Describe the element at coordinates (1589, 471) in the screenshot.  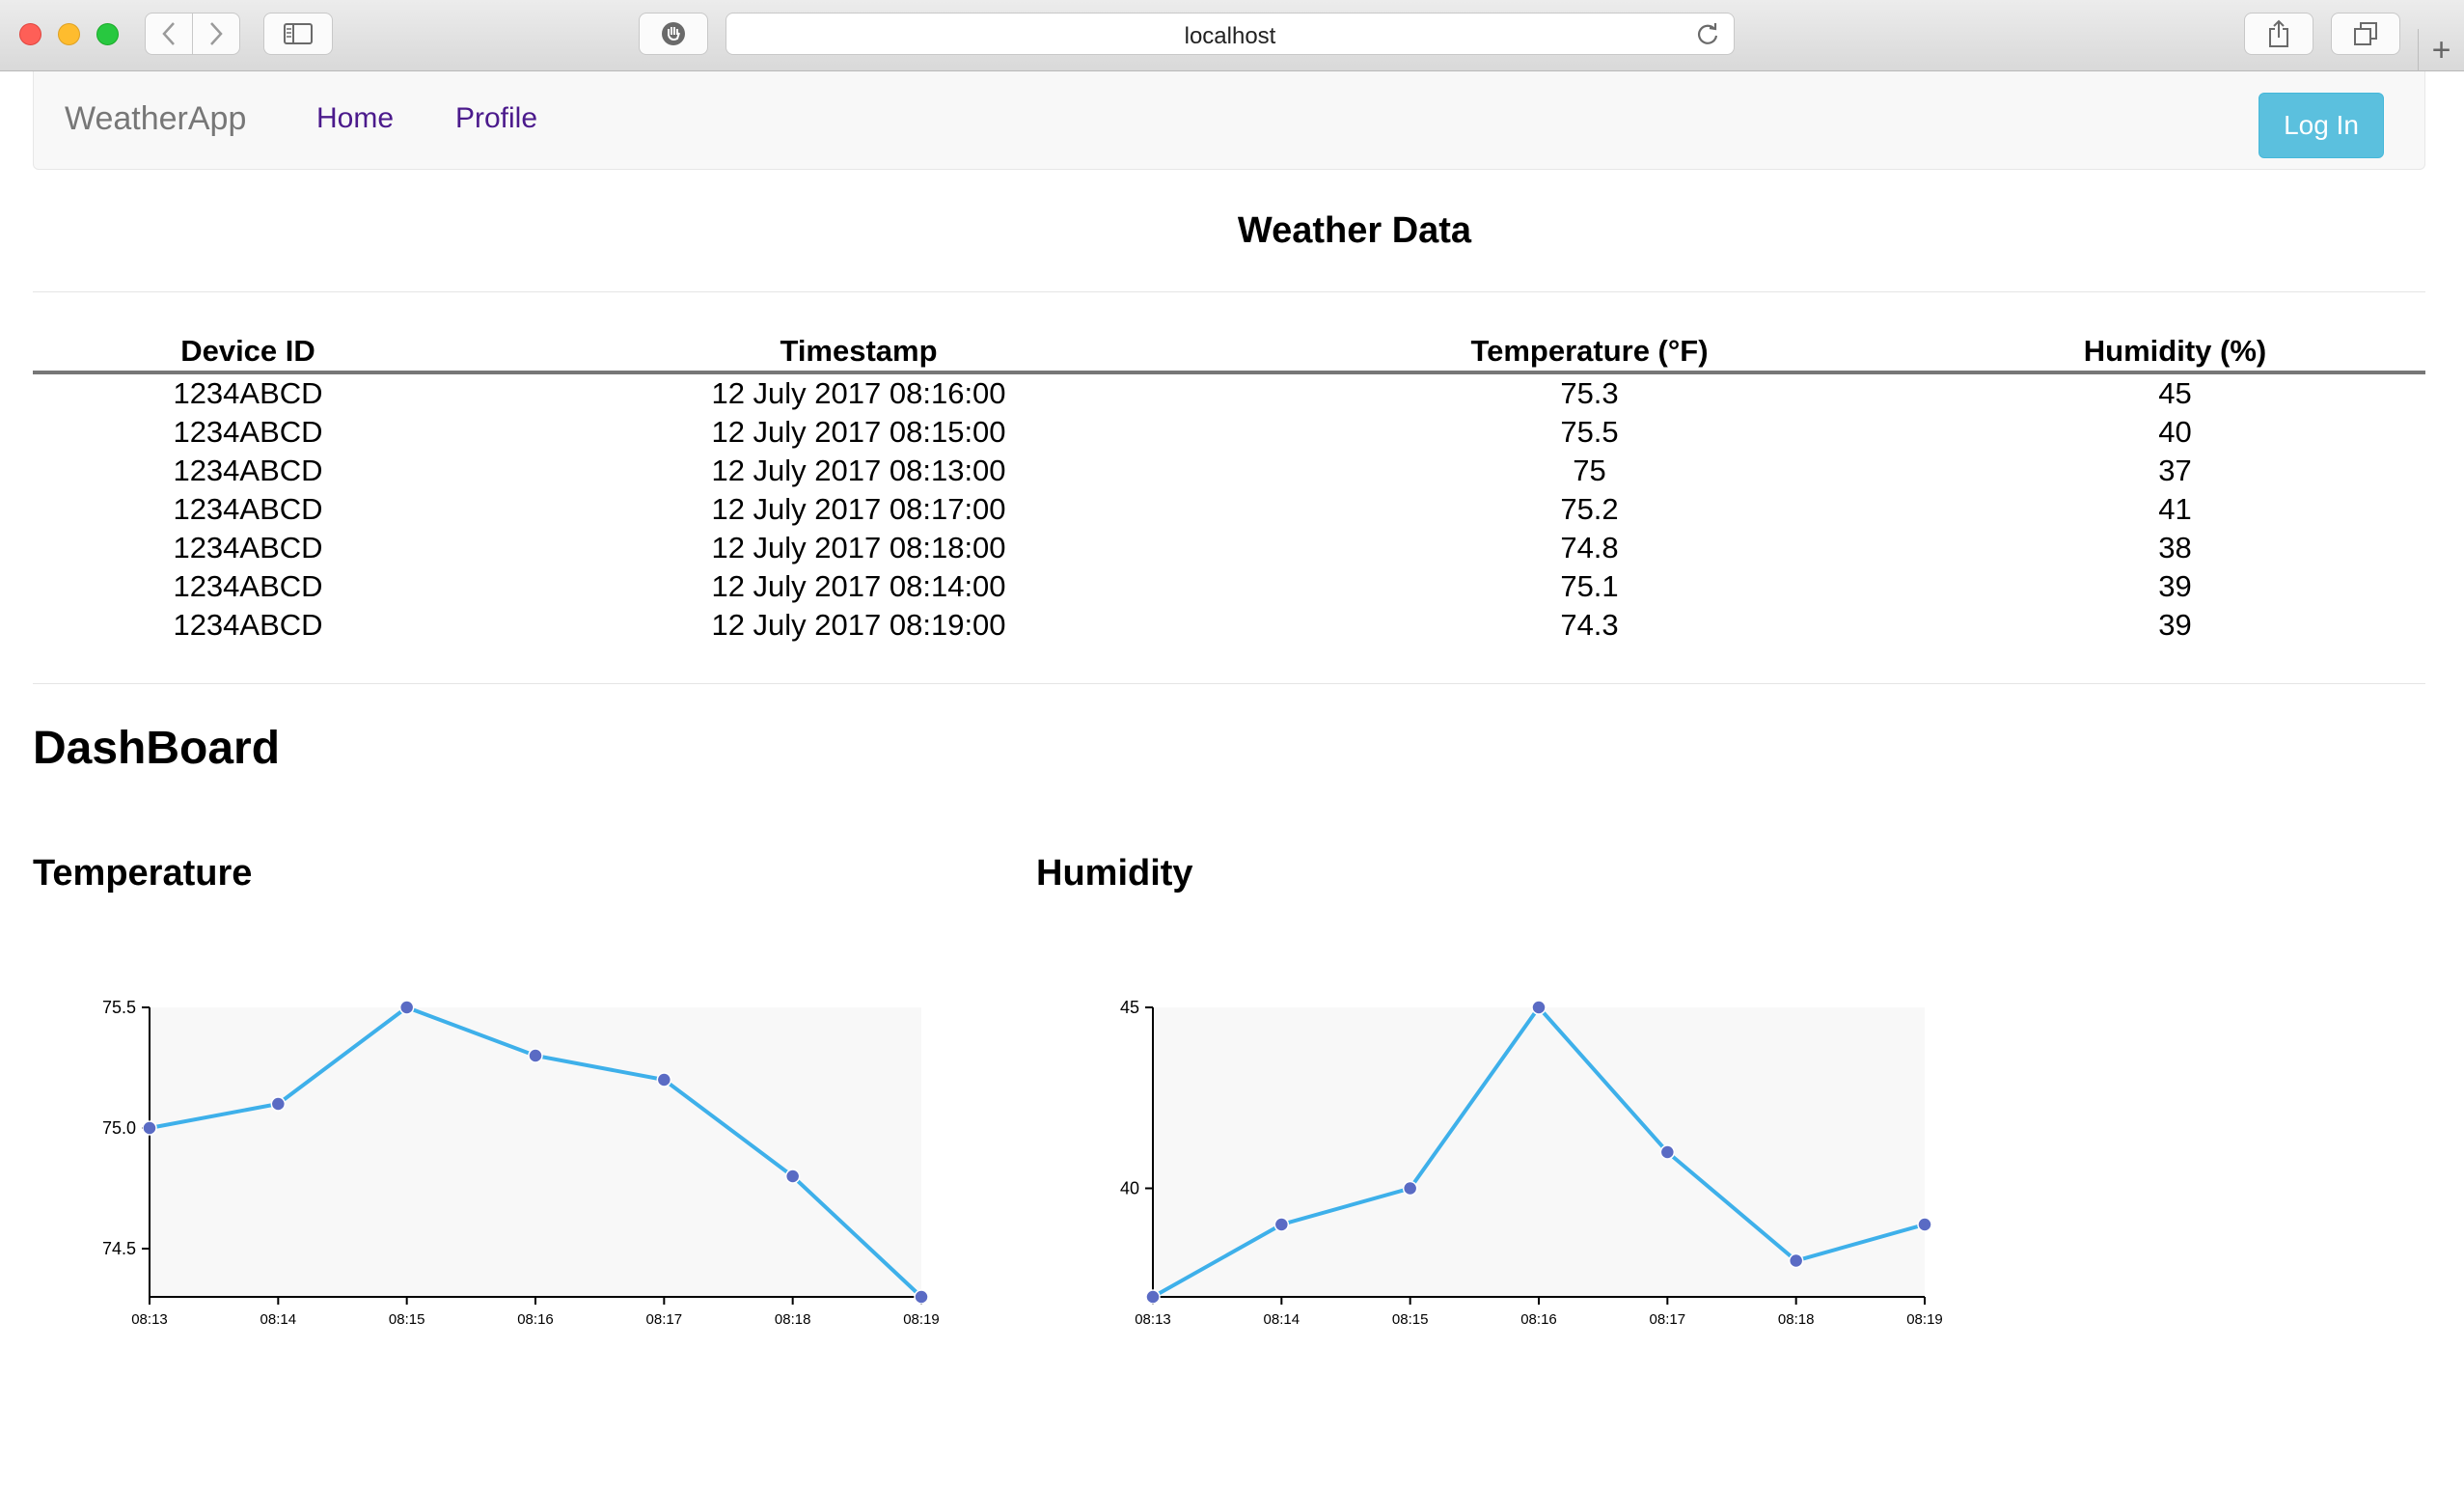
I see `temperature-cell: 75` at that location.